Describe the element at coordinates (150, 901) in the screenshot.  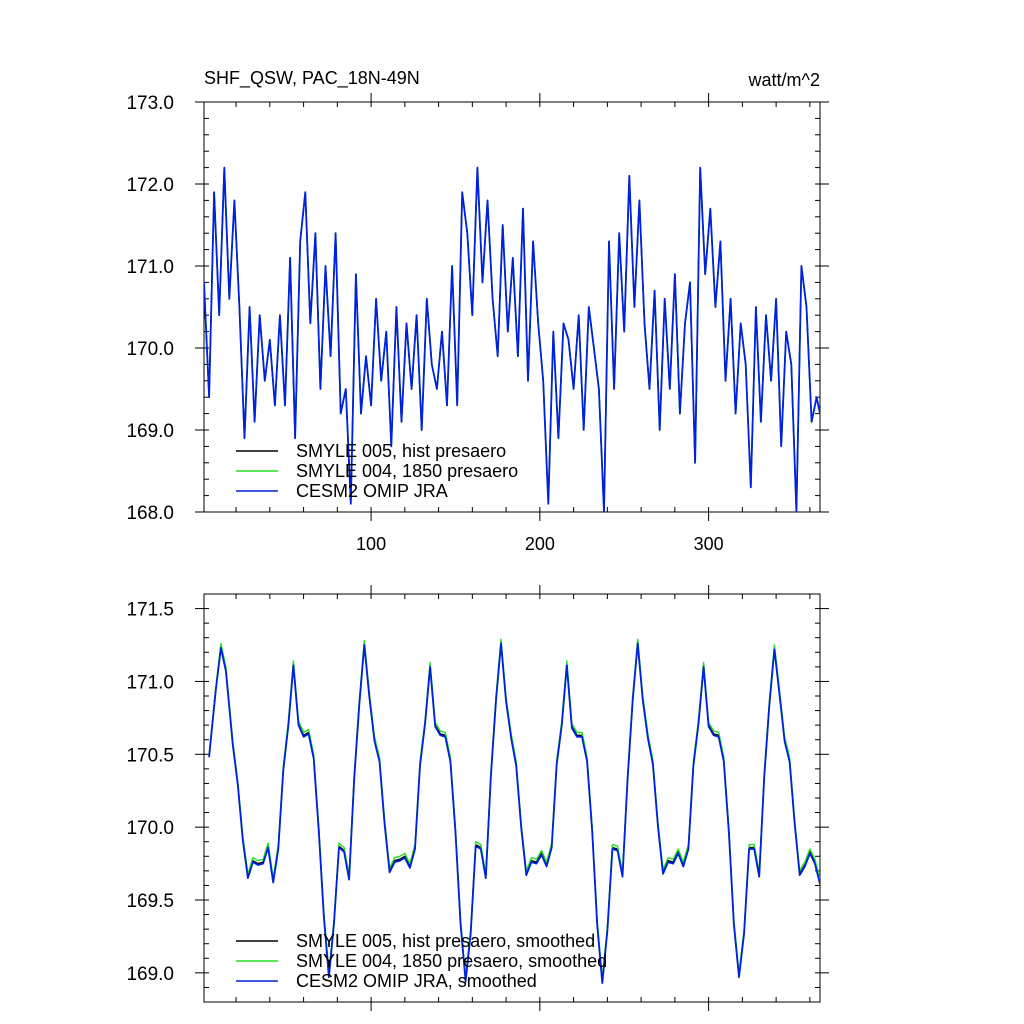
I see `y-tick-label: 169.5` at that location.